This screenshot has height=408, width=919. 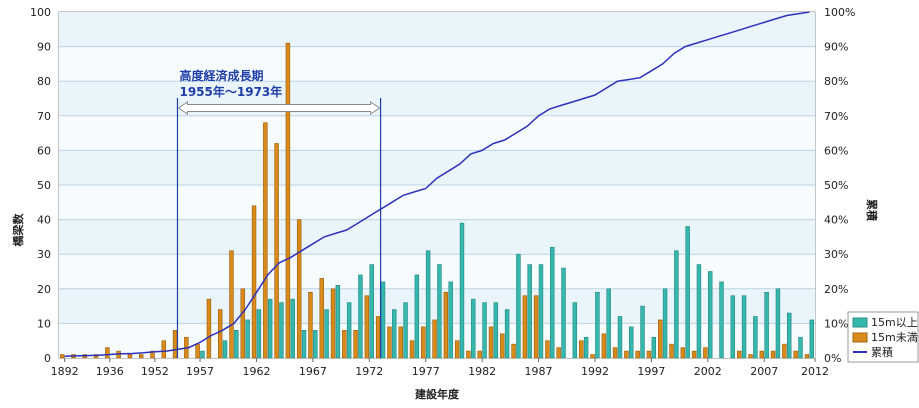 What do you see at coordinates (836, 220) in the screenshot?
I see `y2-tick-label: 40%` at bounding box center [836, 220].